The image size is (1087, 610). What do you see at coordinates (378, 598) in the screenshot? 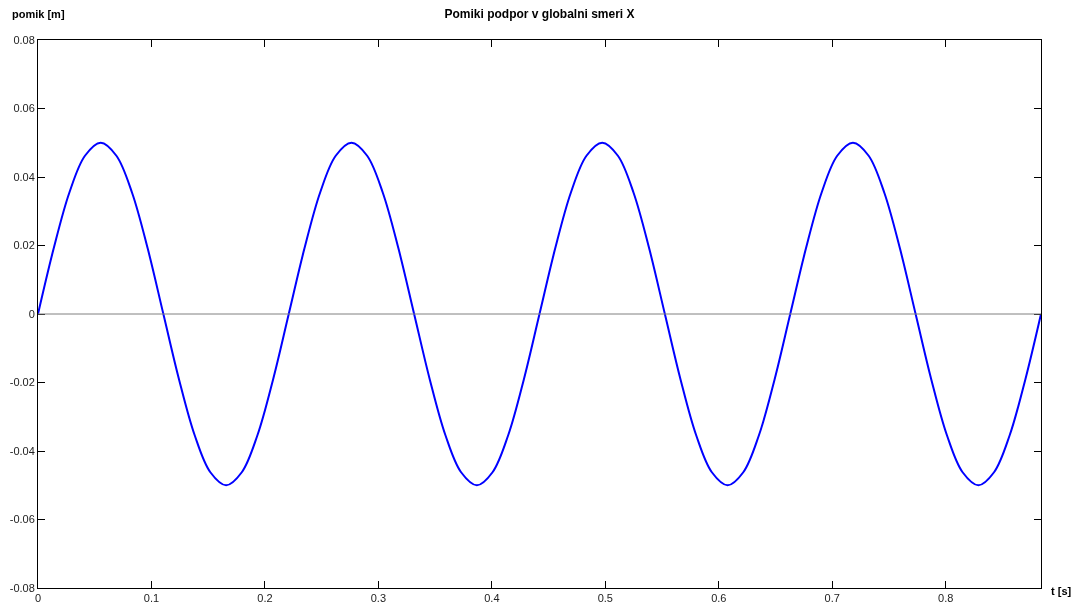
I see `x-tick-label: 0.3` at bounding box center [378, 598].